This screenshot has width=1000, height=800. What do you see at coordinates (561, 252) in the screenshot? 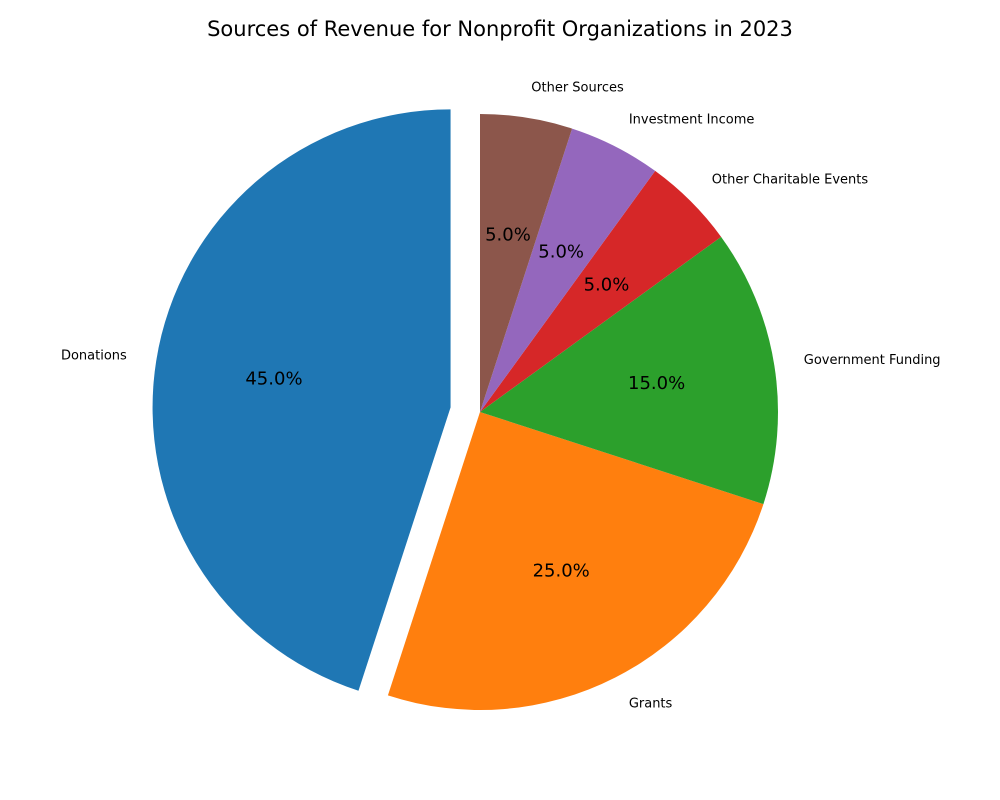
I see `pct-label-investment-income: 5.0%` at bounding box center [561, 252].